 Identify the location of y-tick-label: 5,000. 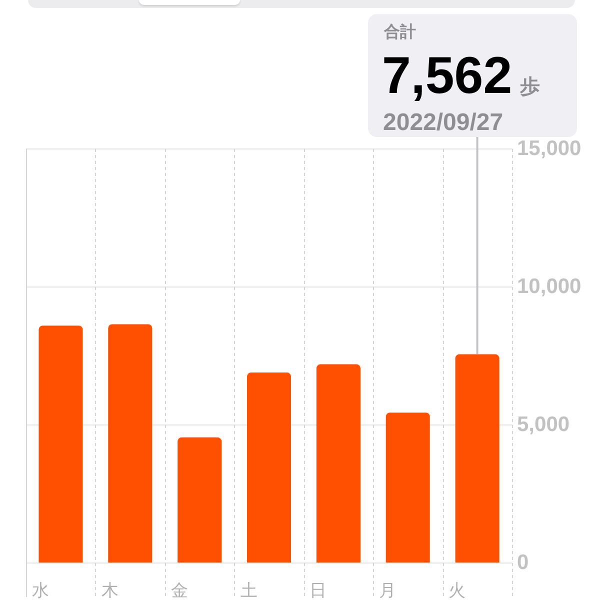
(543, 424).